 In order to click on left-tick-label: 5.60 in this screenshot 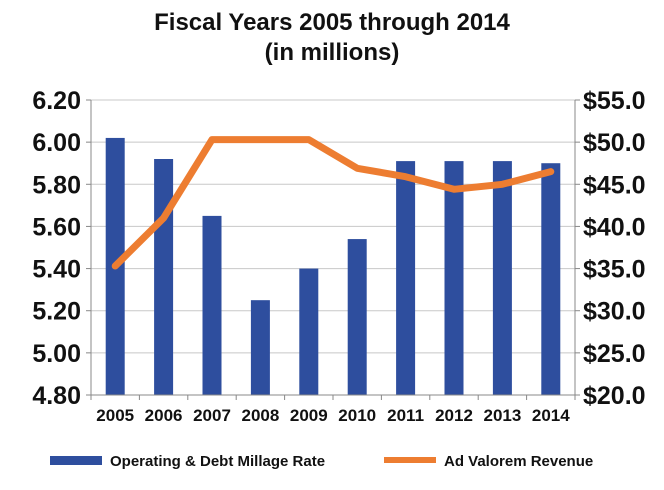, I will do `click(56, 227)`.